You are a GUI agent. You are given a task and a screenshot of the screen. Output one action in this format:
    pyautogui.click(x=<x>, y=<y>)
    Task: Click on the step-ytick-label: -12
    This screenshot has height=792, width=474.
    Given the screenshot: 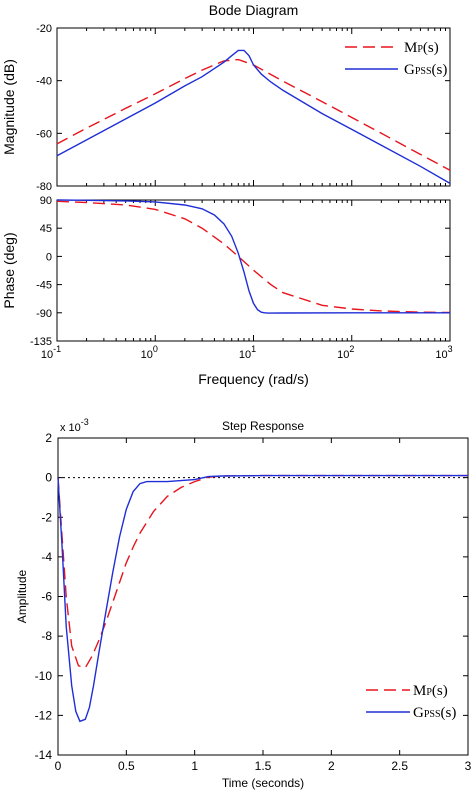 What is the action you would take?
    pyautogui.click(x=44, y=715)
    